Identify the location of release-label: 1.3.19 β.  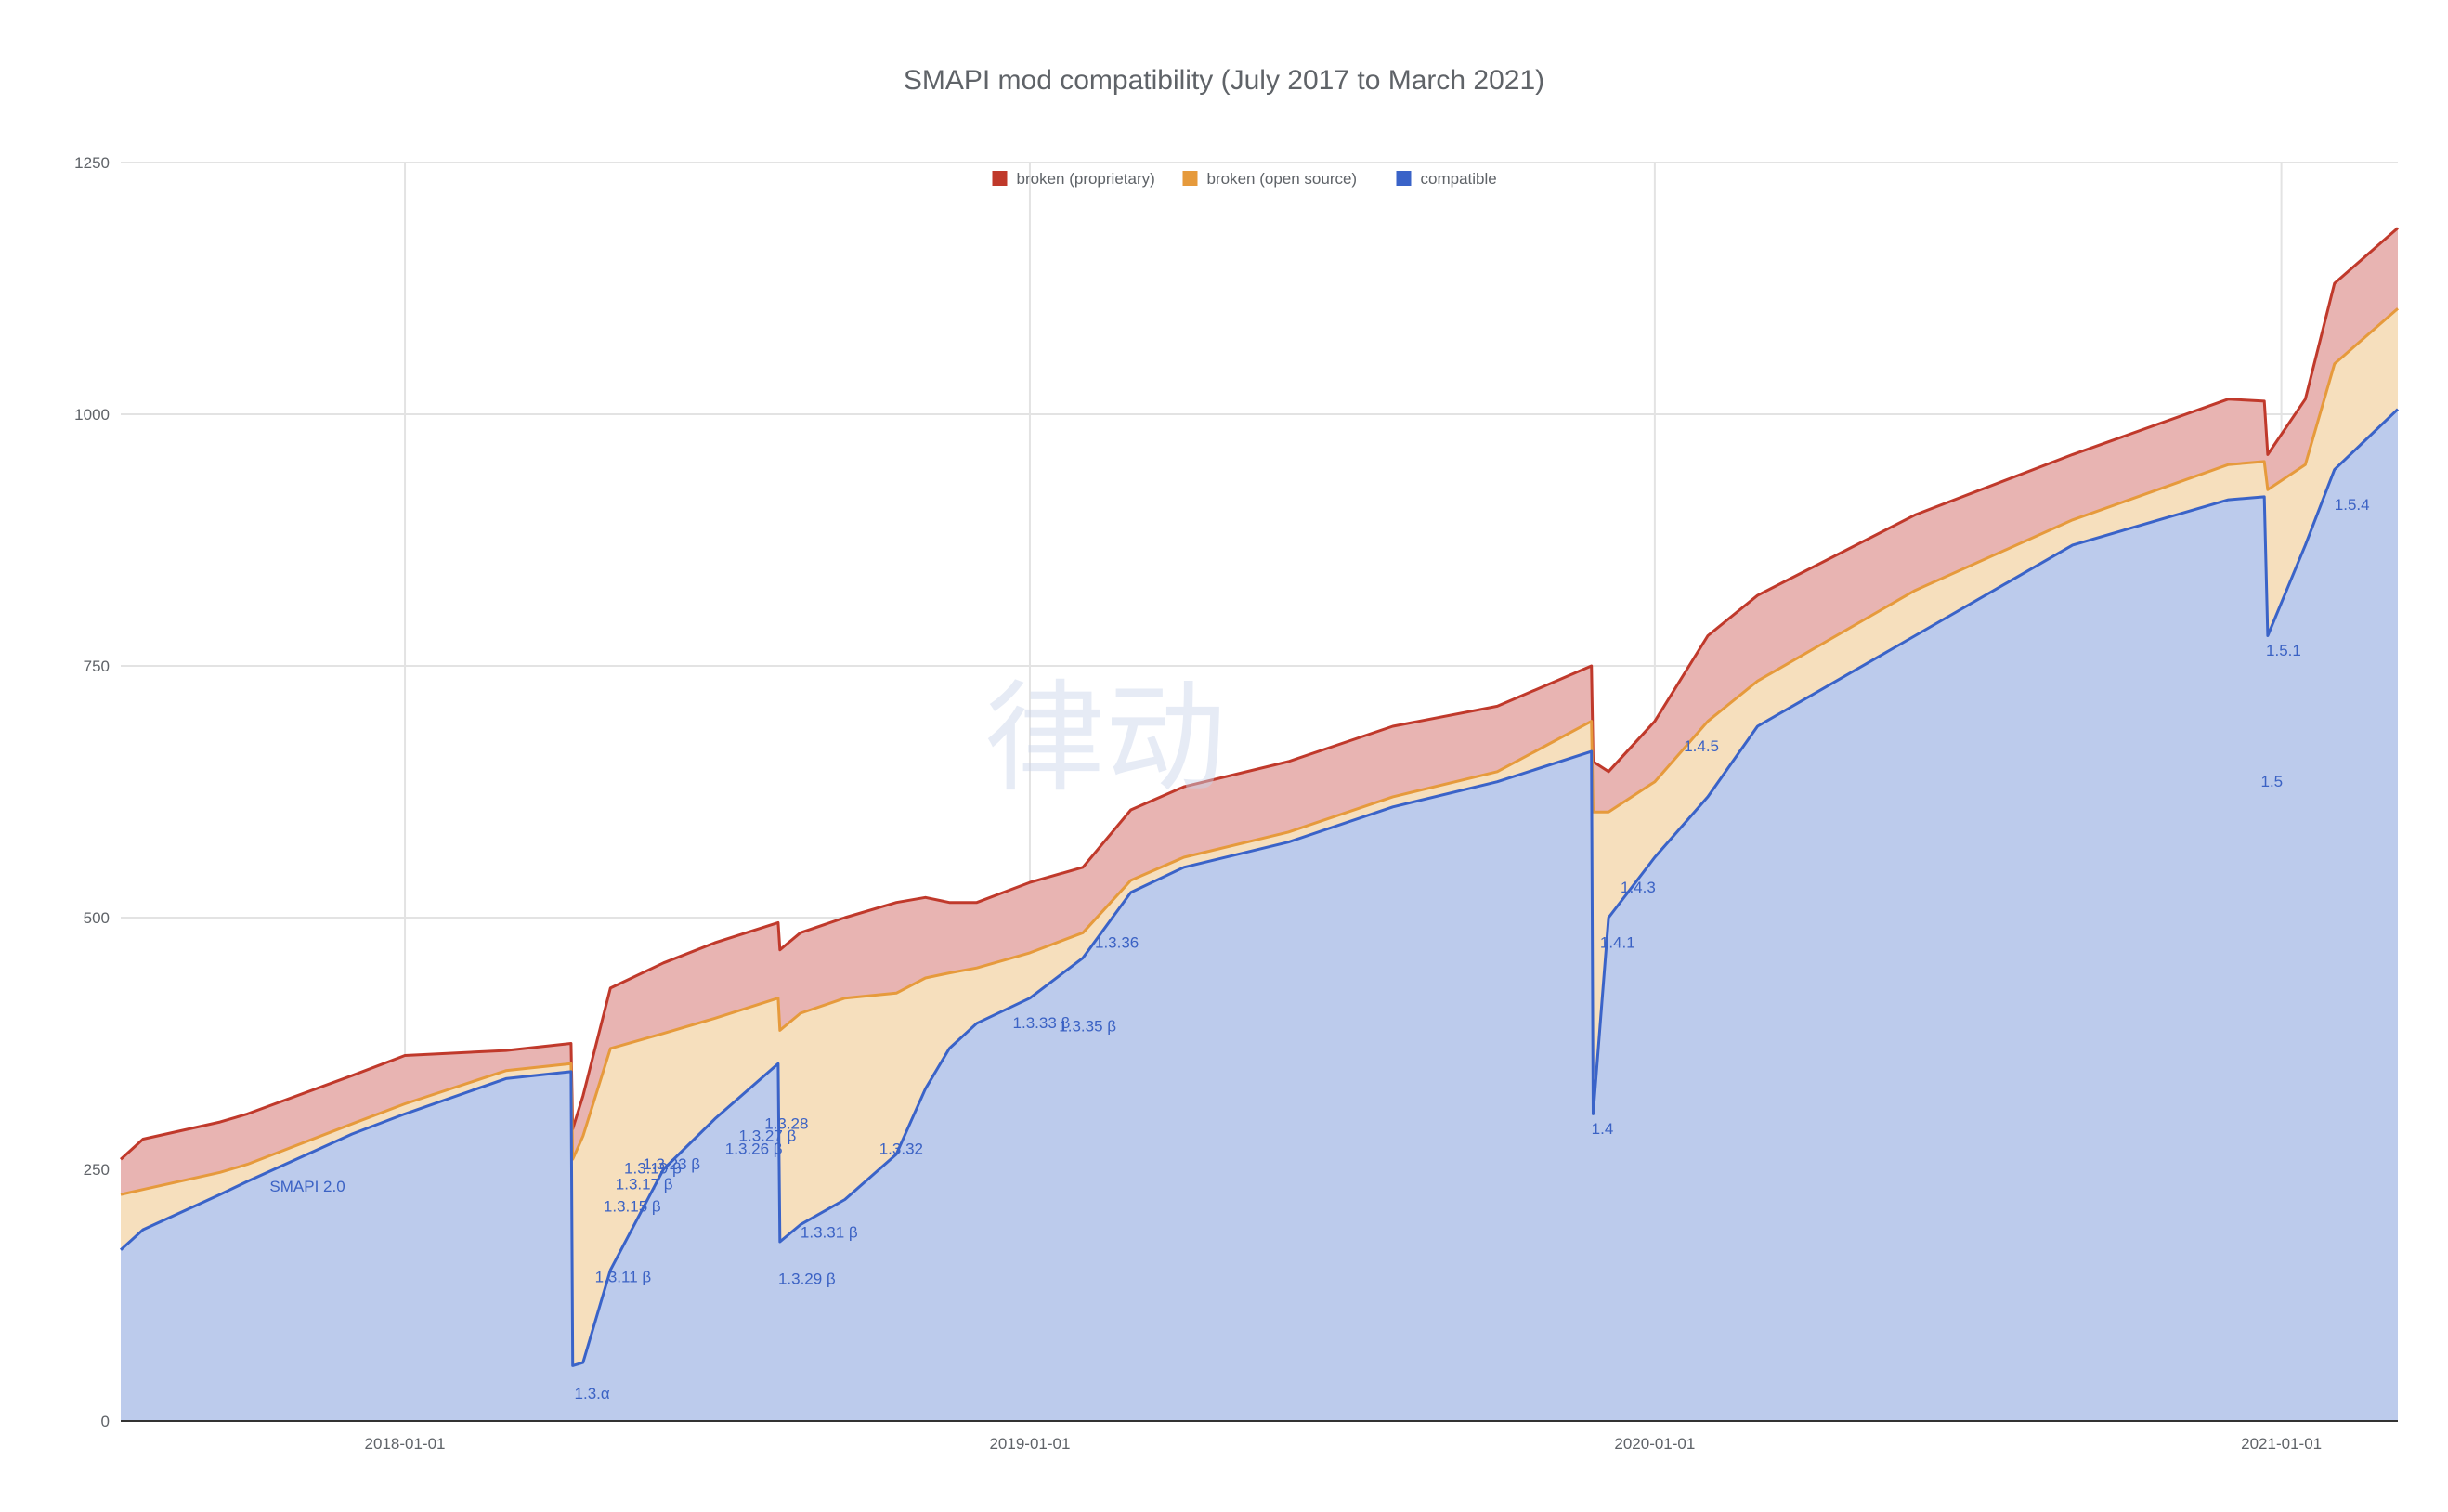
(653, 1168).